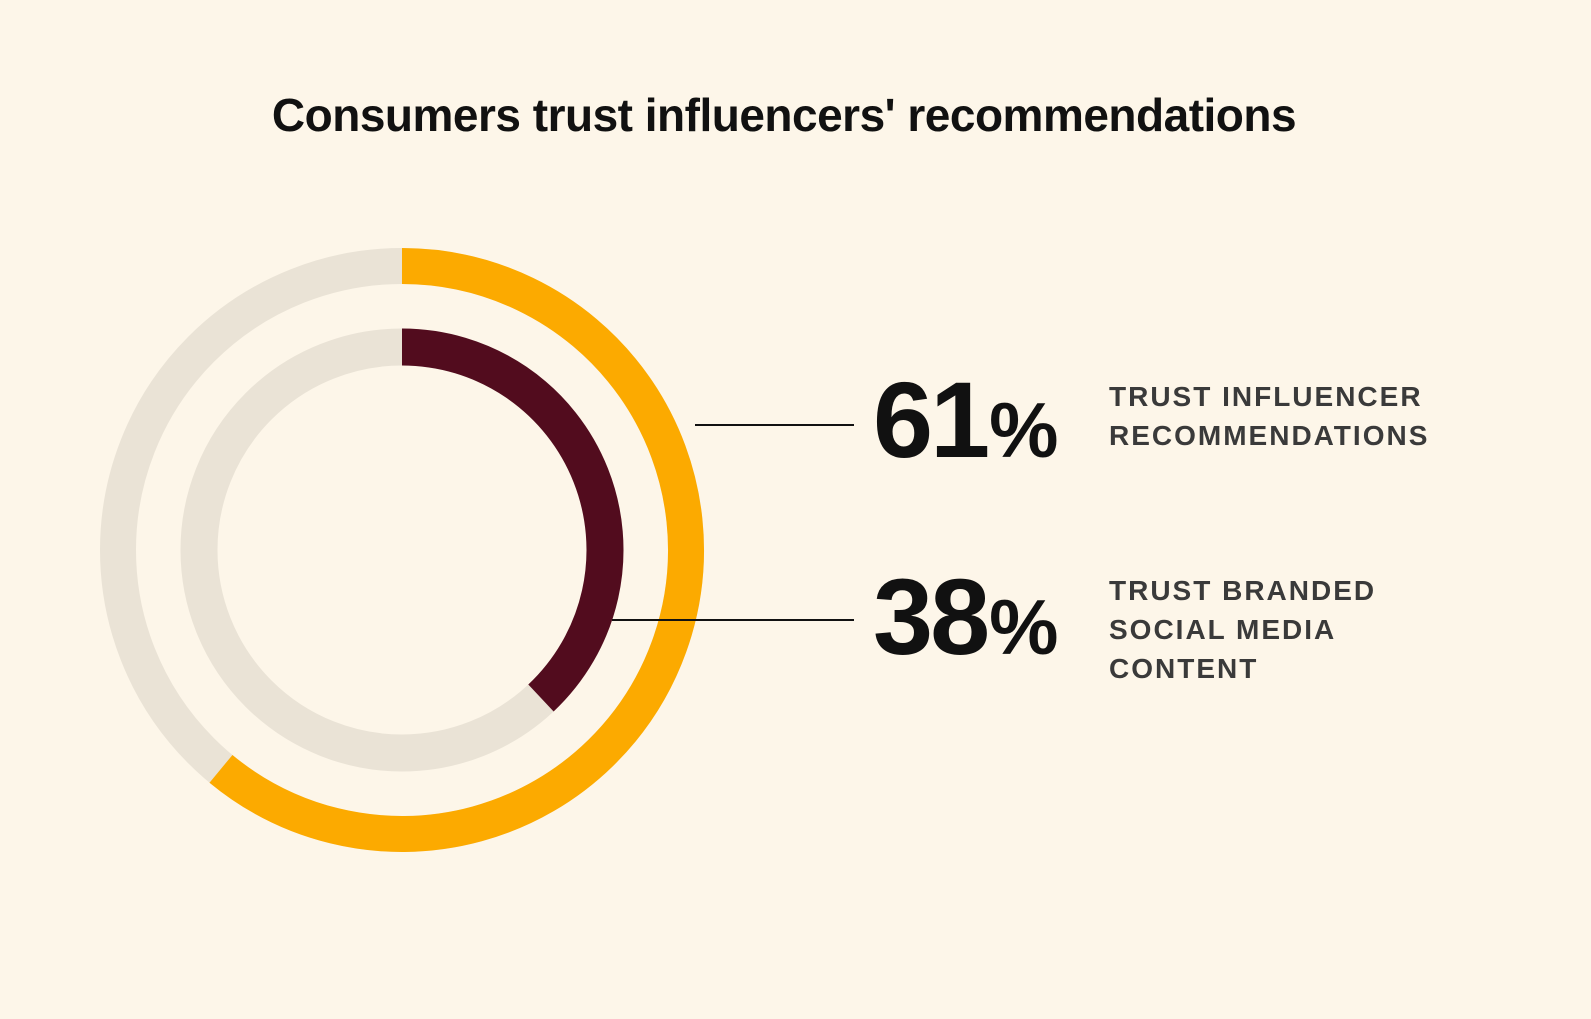 The image size is (1591, 1019). Describe the element at coordinates (1223, 629) in the screenshot. I see `branded-label-line-2: SOCIAL MEDIA` at that location.